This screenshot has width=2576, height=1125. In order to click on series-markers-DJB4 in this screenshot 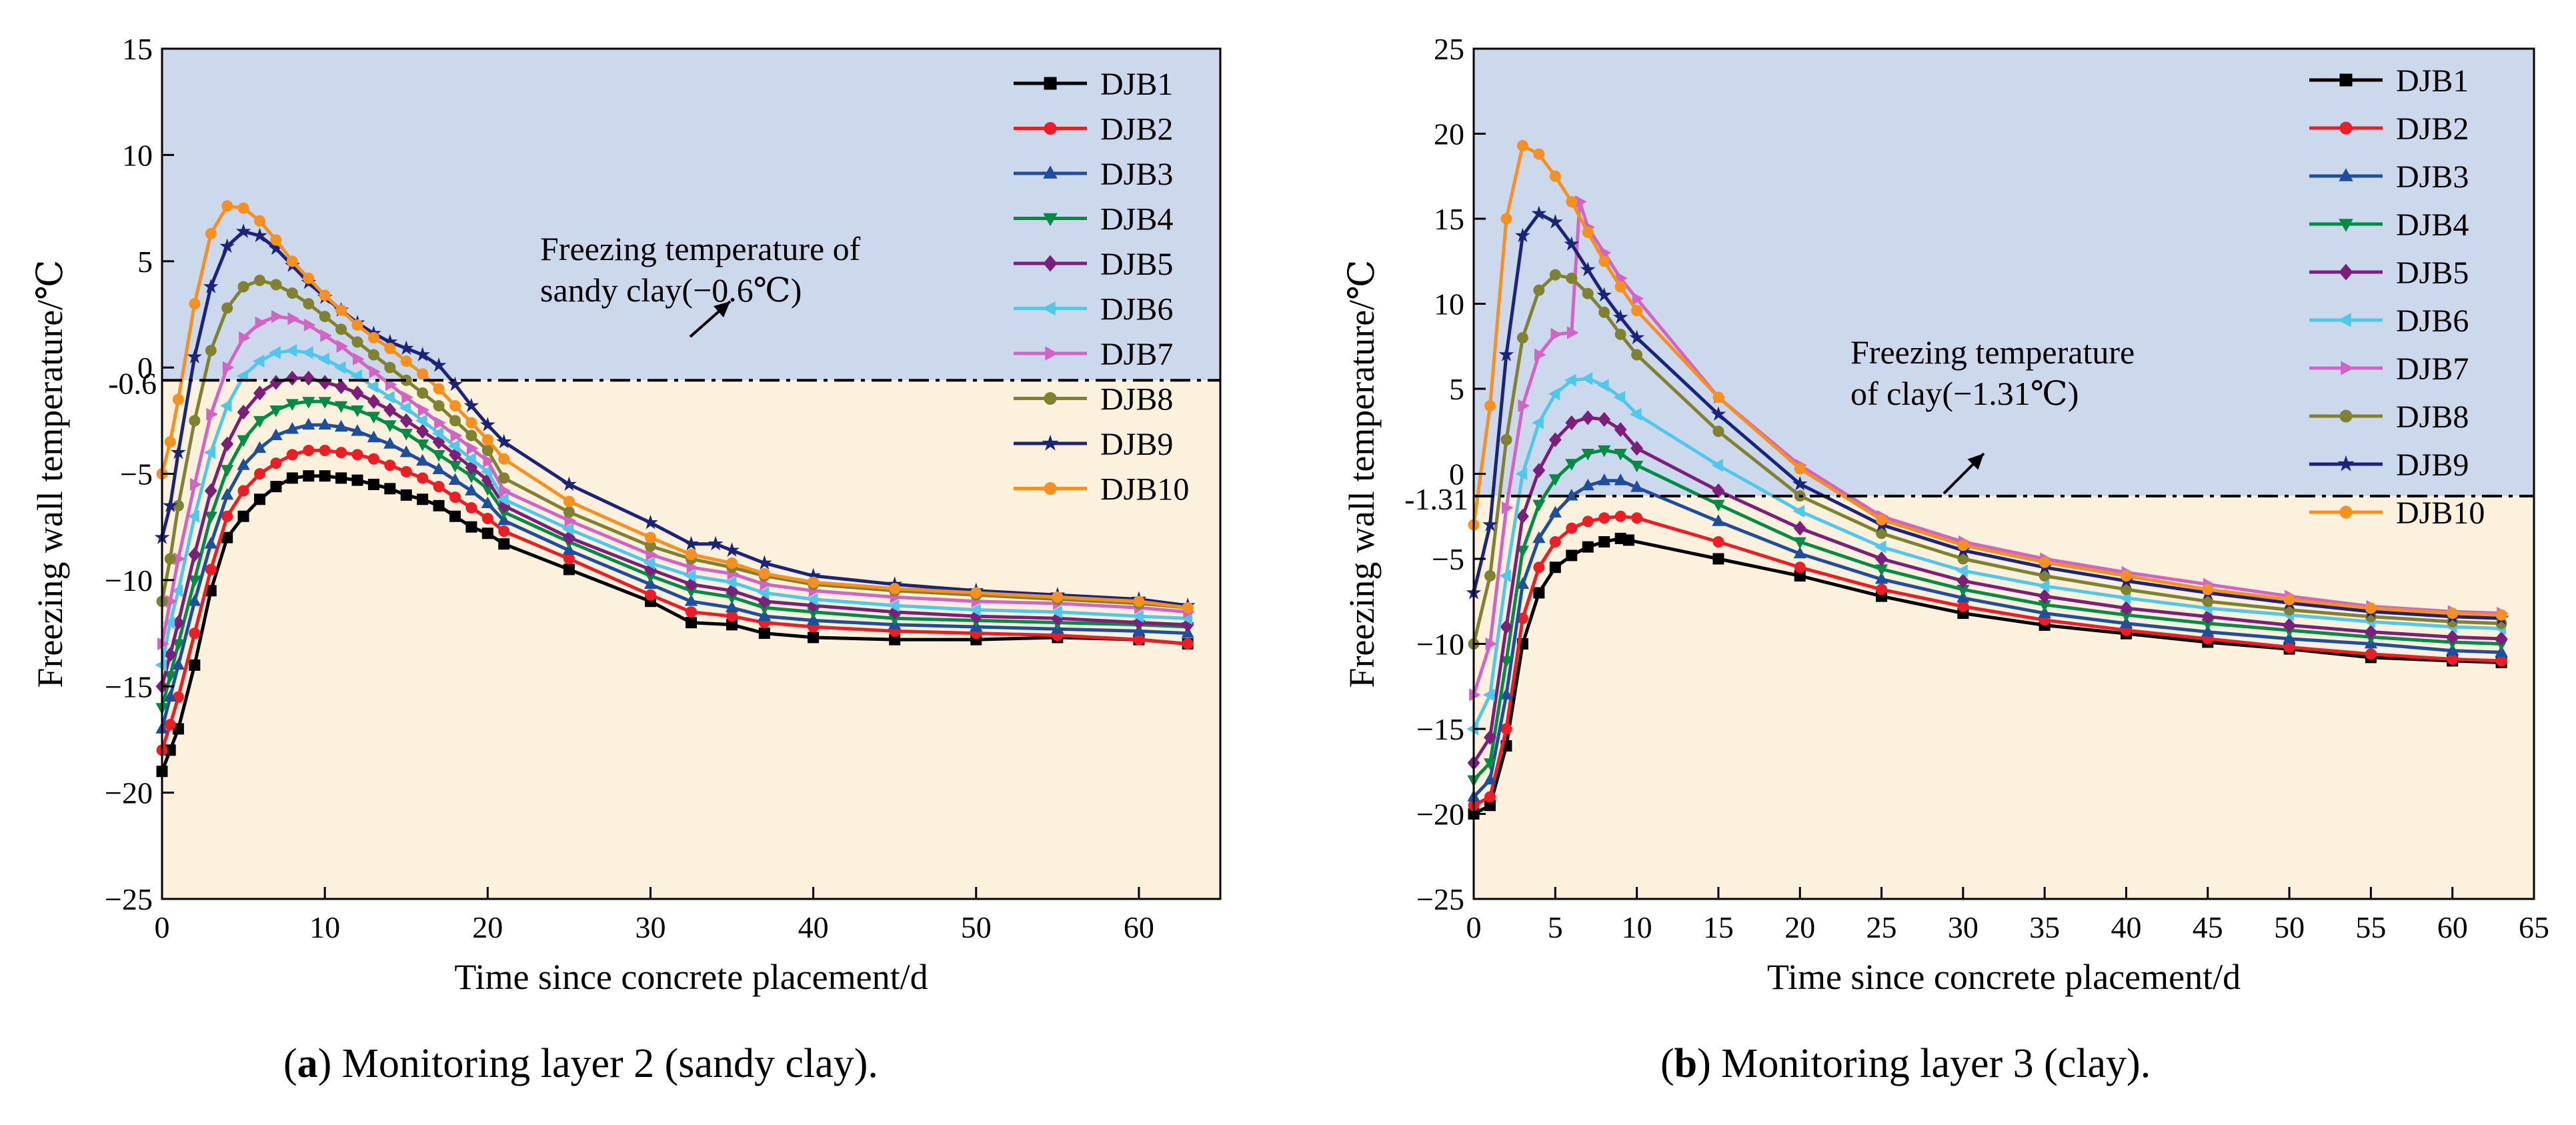, I will do `click(1987, 616)`.